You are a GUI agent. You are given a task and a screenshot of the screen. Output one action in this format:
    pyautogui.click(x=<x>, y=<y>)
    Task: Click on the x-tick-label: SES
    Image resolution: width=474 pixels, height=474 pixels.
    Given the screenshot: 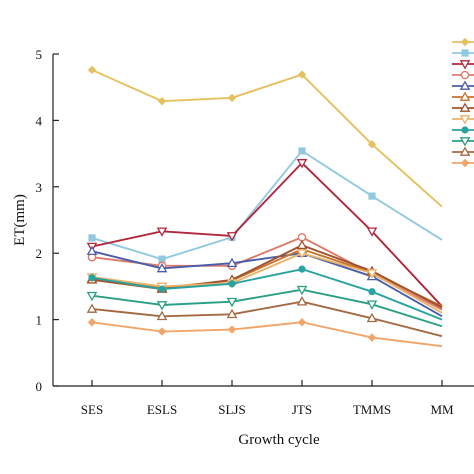 What is the action you would take?
    pyautogui.click(x=92, y=409)
    